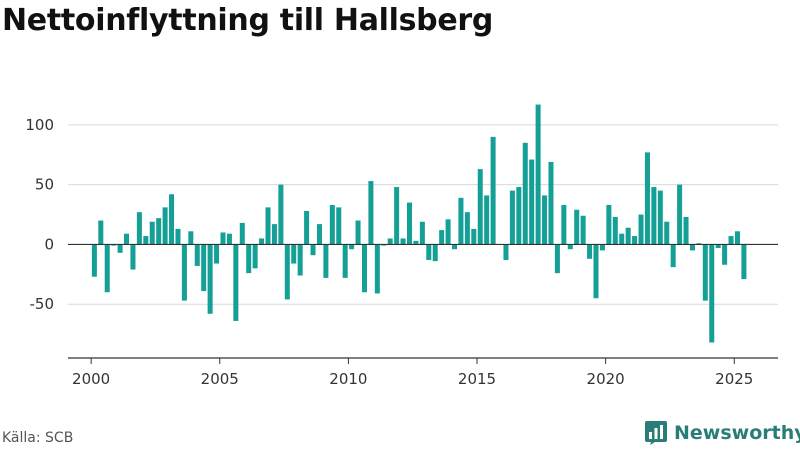  I want to click on y-tick-label: -50, so click(42, 304).